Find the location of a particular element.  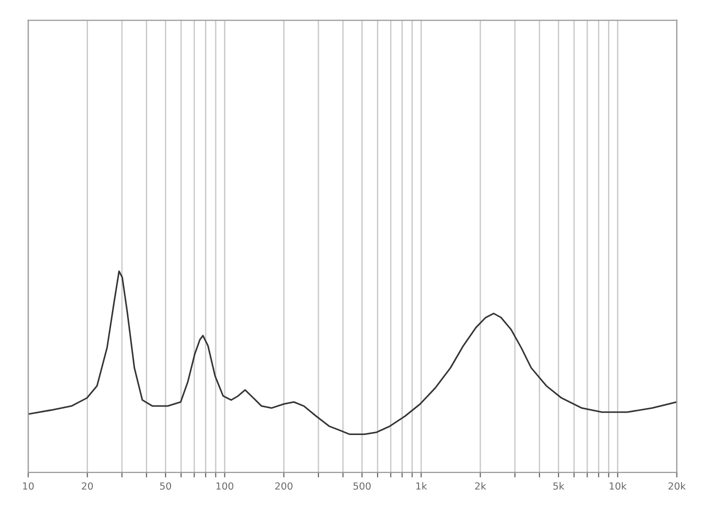

x-tick-label: 20 is located at coordinates (87, 486).